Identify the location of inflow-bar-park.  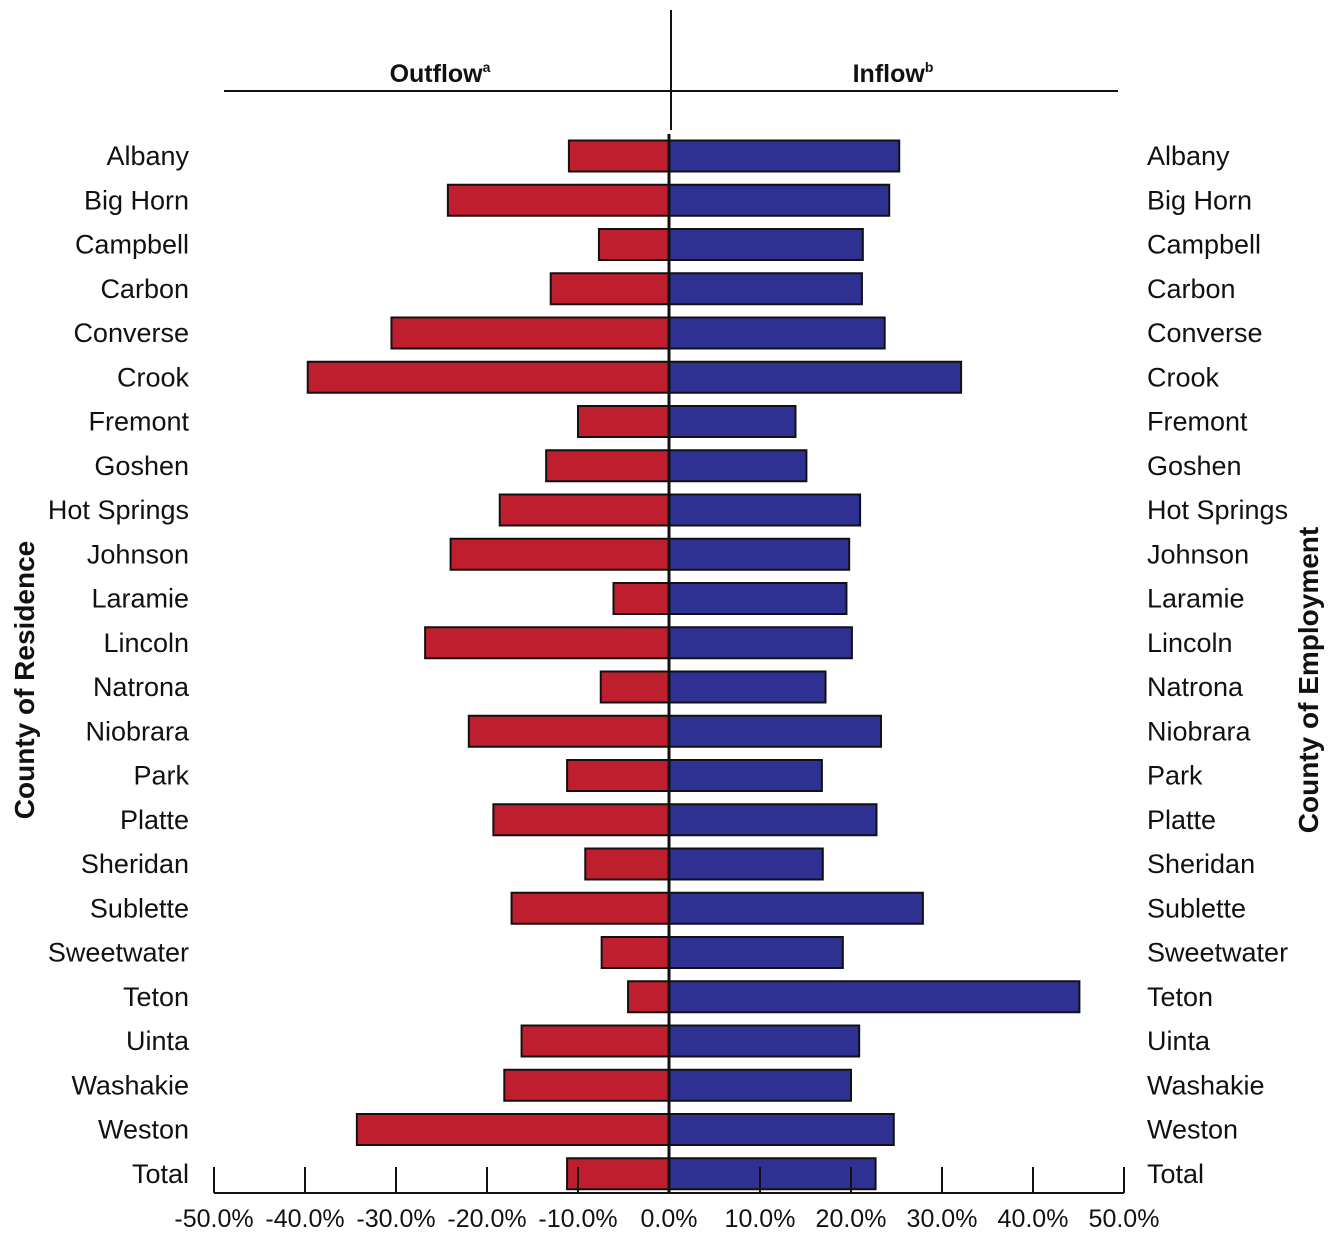
(745, 775).